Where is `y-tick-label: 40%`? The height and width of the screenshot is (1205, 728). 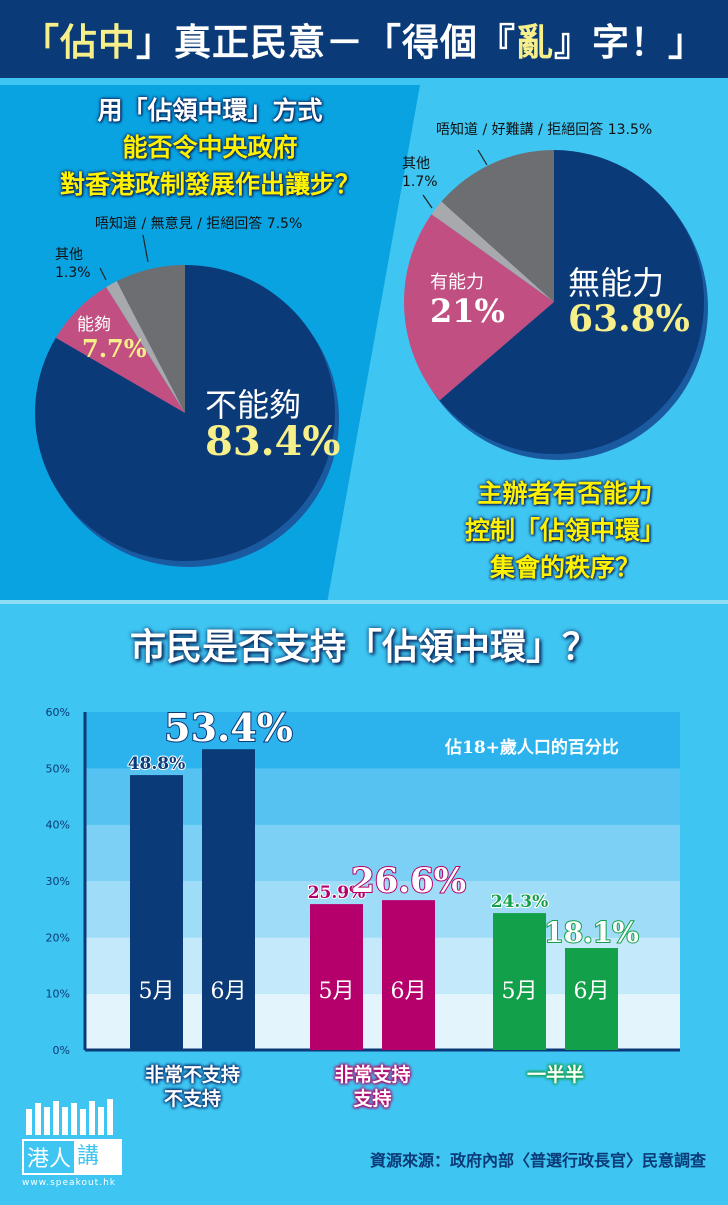 y-tick-label: 40% is located at coordinates (58, 825).